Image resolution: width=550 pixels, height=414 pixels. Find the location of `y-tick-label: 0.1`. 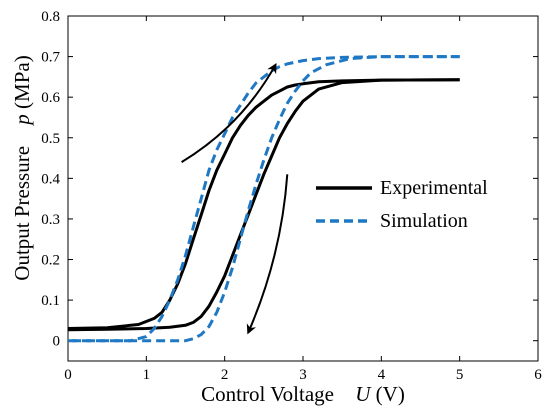

y-tick-label: 0.1 is located at coordinates (50, 301).